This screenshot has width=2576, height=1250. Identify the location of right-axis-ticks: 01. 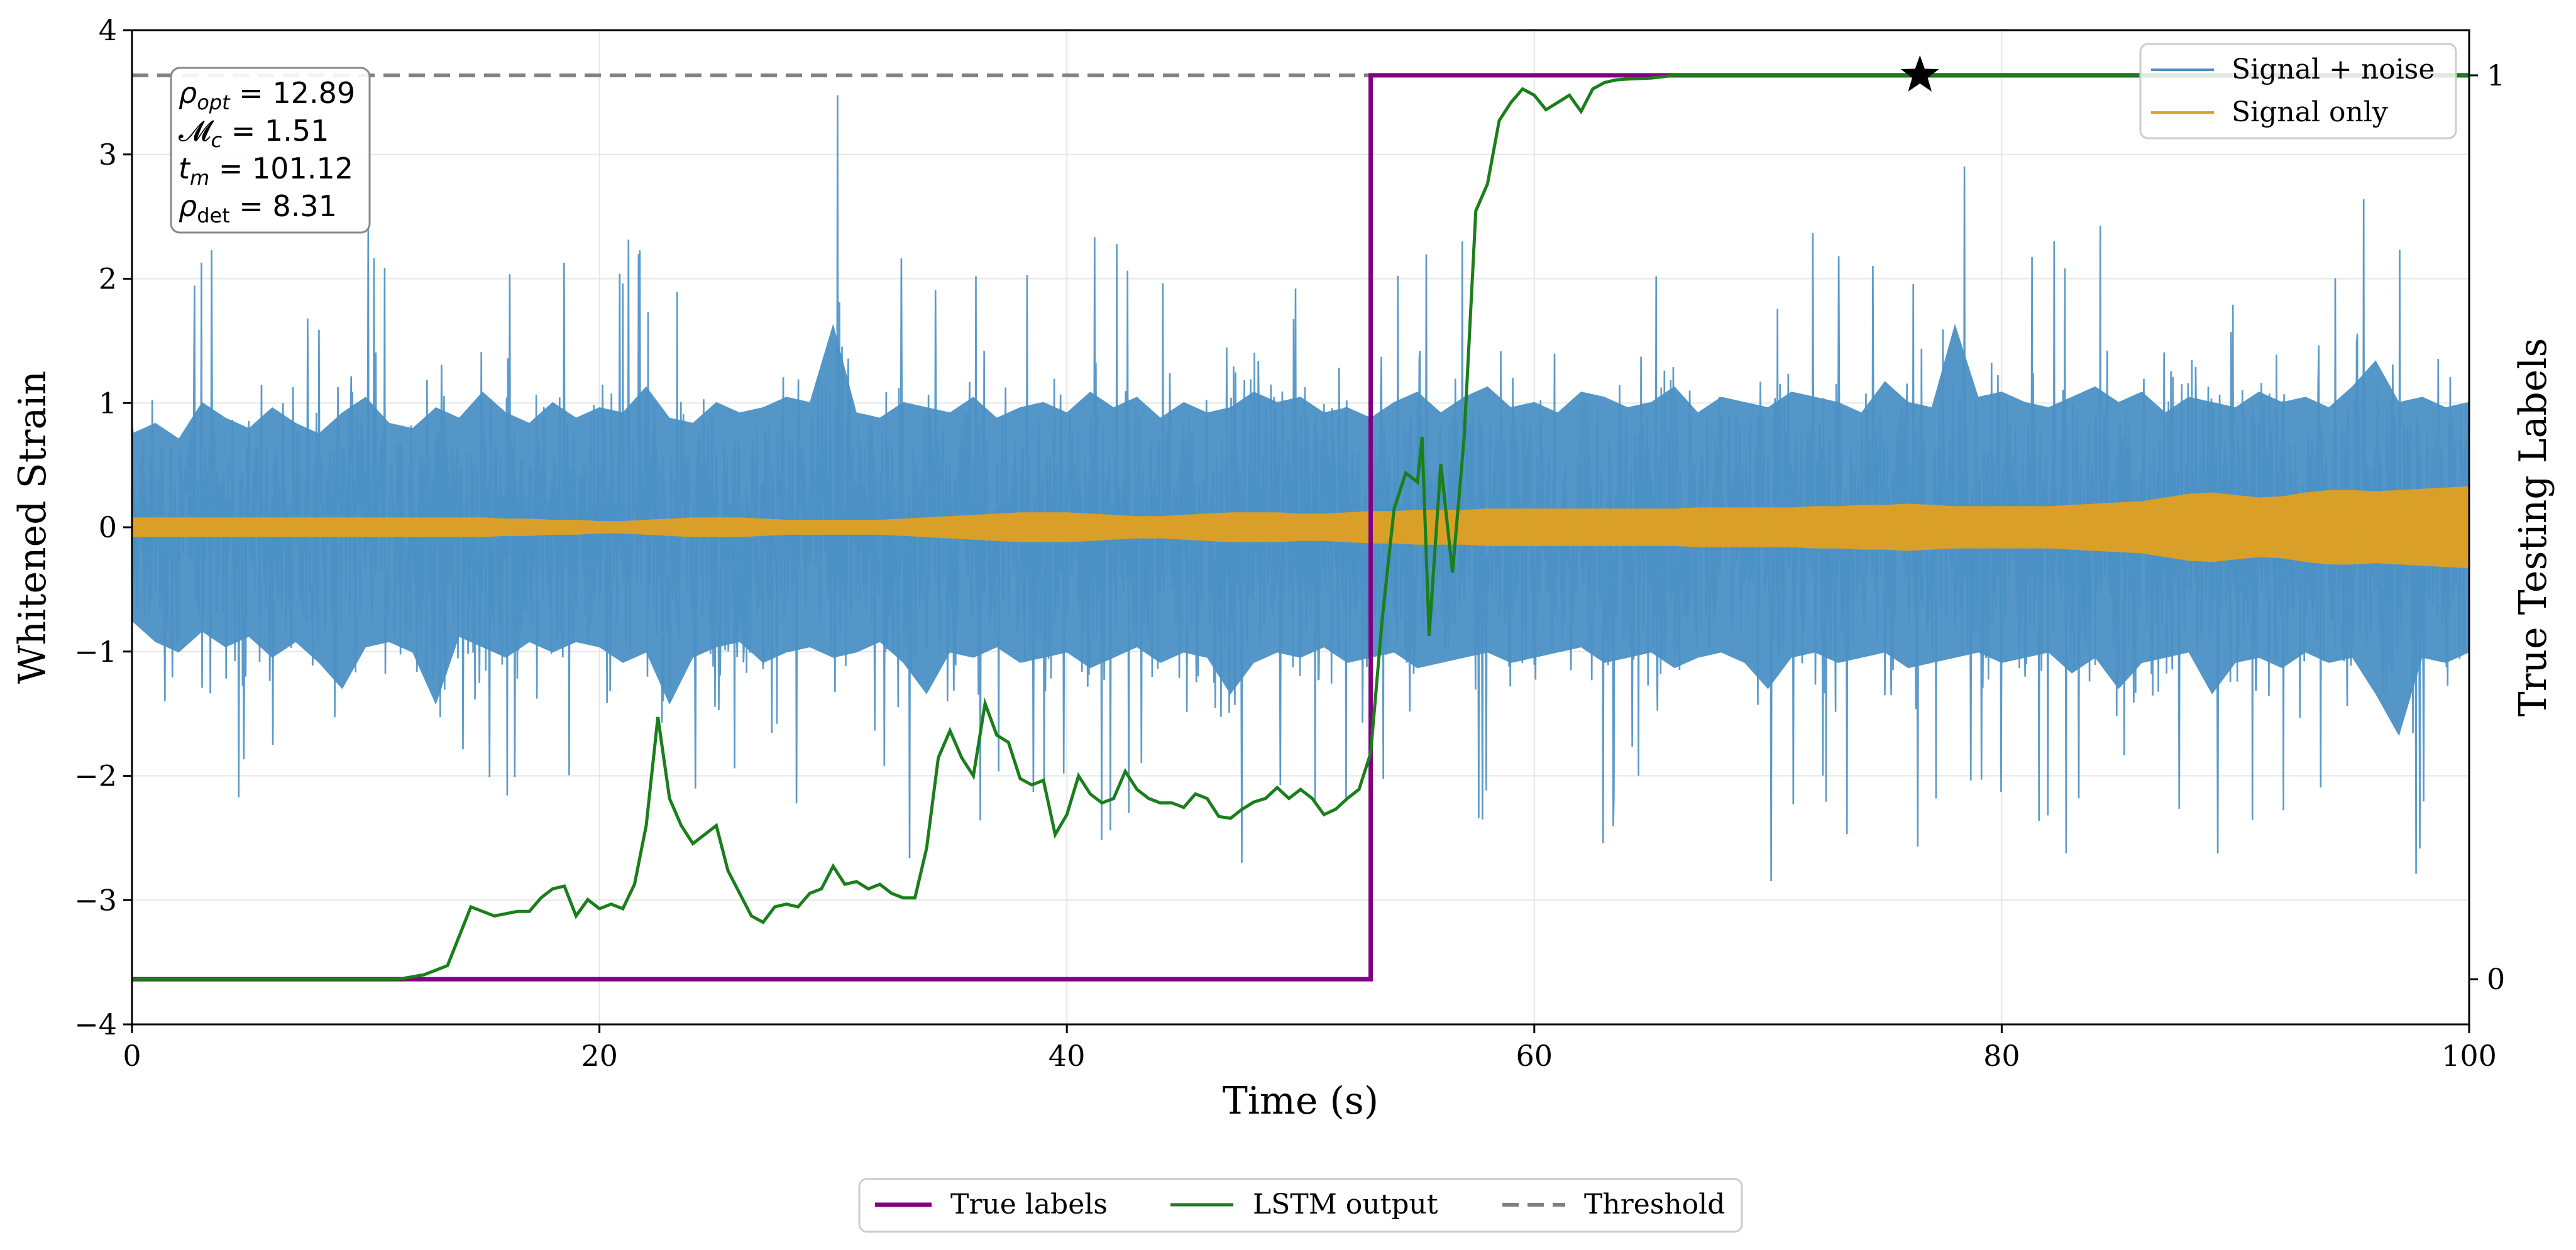
(2487, 527).